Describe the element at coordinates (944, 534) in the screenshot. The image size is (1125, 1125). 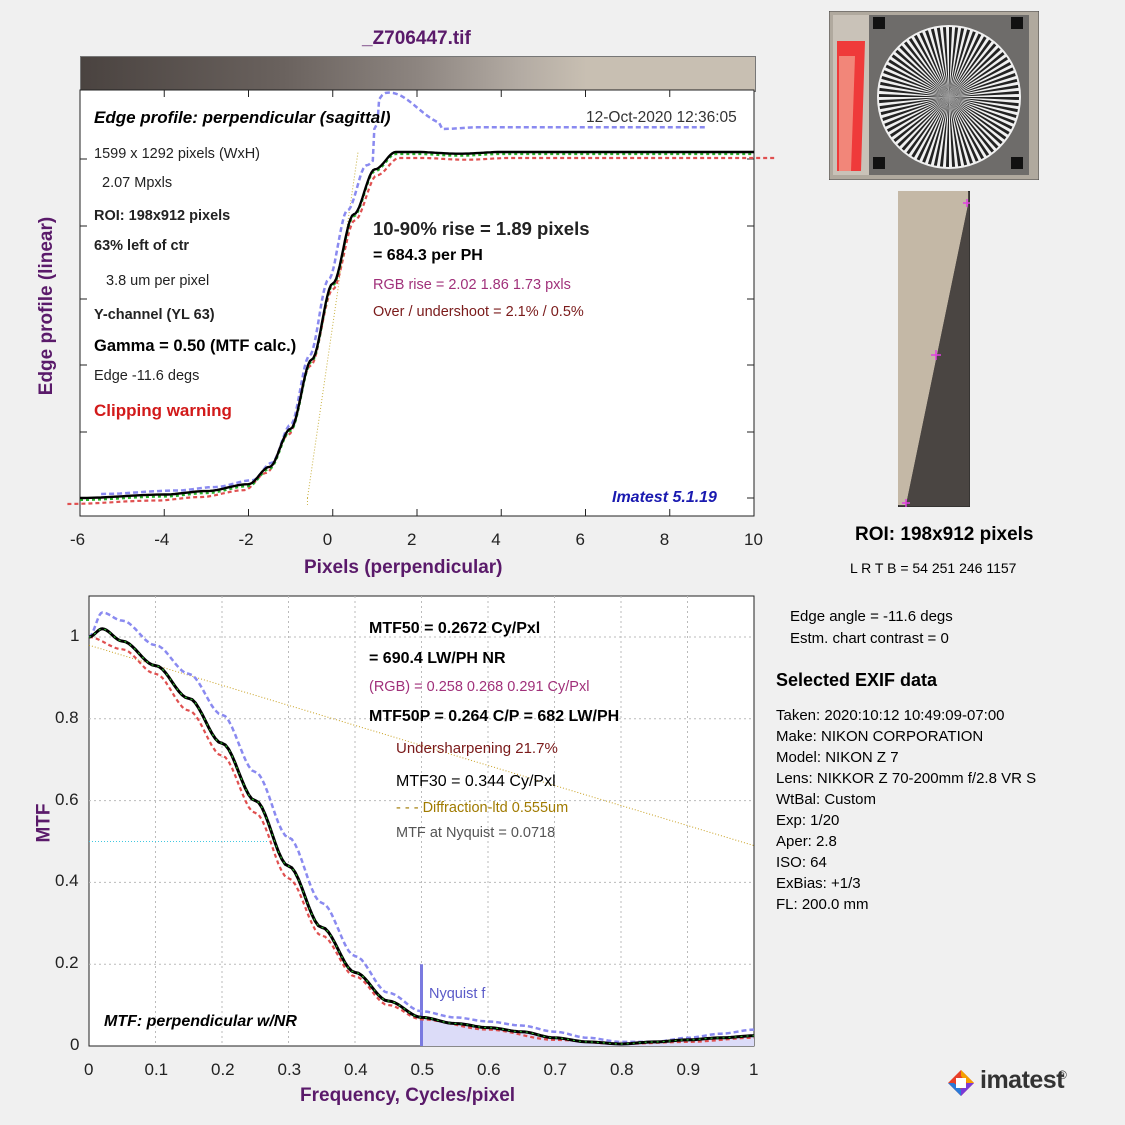
I see `roi-label: ROI: 198x912 pixels` at that location.